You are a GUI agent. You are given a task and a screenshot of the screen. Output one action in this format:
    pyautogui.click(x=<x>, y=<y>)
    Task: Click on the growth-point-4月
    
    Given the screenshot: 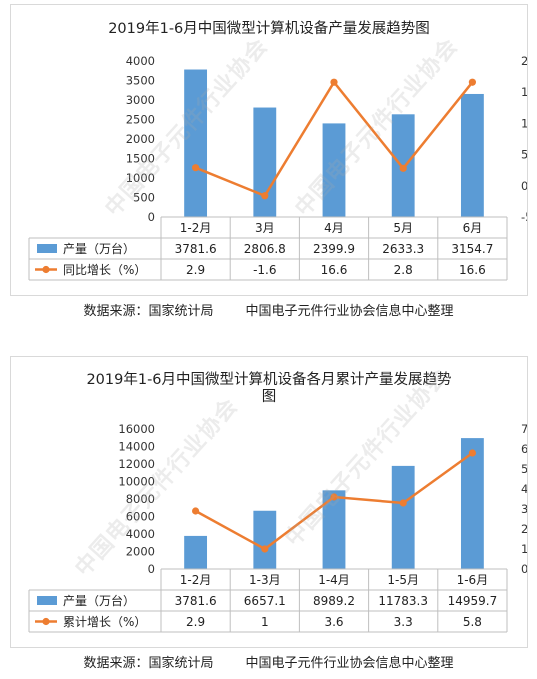 What is the action you would take?
    pyautogui.click(x=334, y=82)
    